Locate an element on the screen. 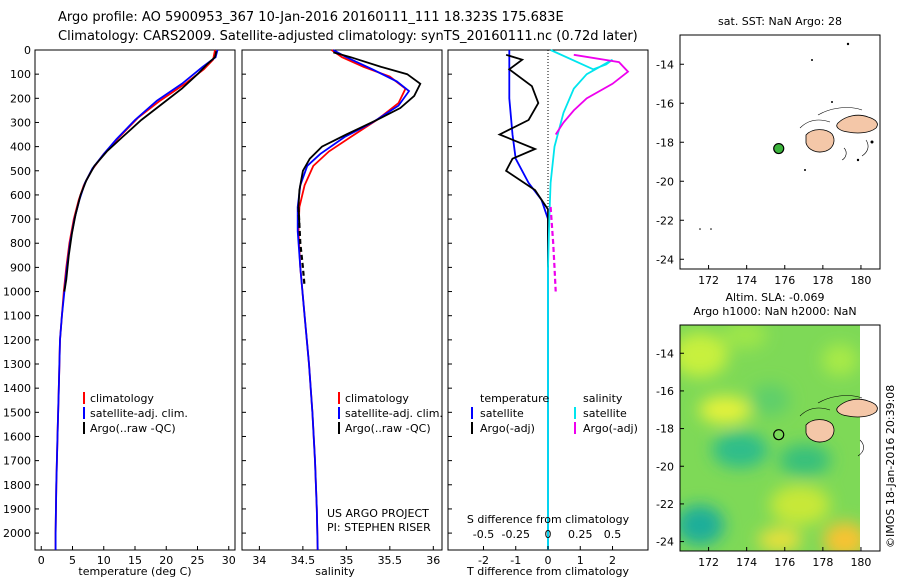 Image resolution: width=900 pixels, height=580 pixels. temperature-xtick-label: 10 is located at coordinates (104, 560).